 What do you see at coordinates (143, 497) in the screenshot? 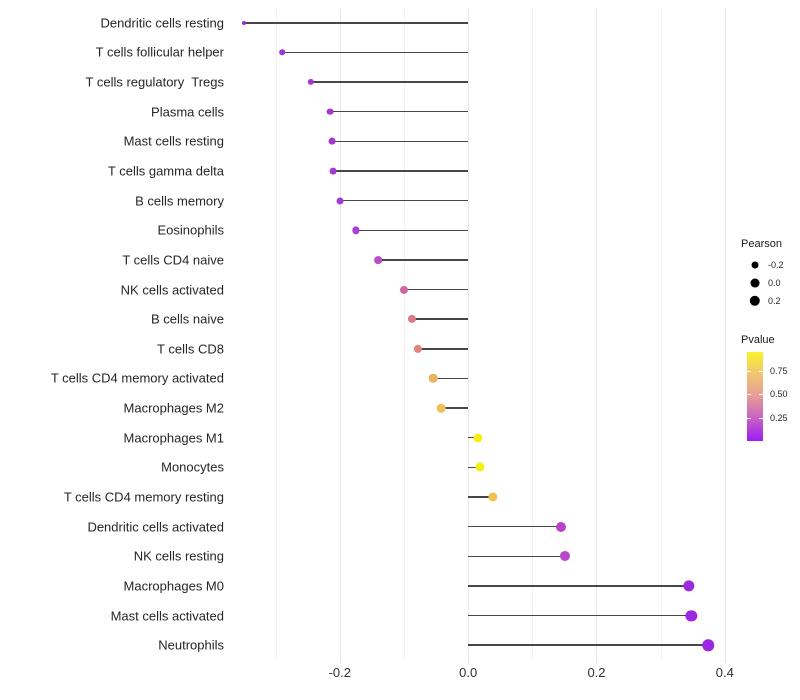
I see `category-label: T cells CD4 memory resting` at bounding box center [143, 497].